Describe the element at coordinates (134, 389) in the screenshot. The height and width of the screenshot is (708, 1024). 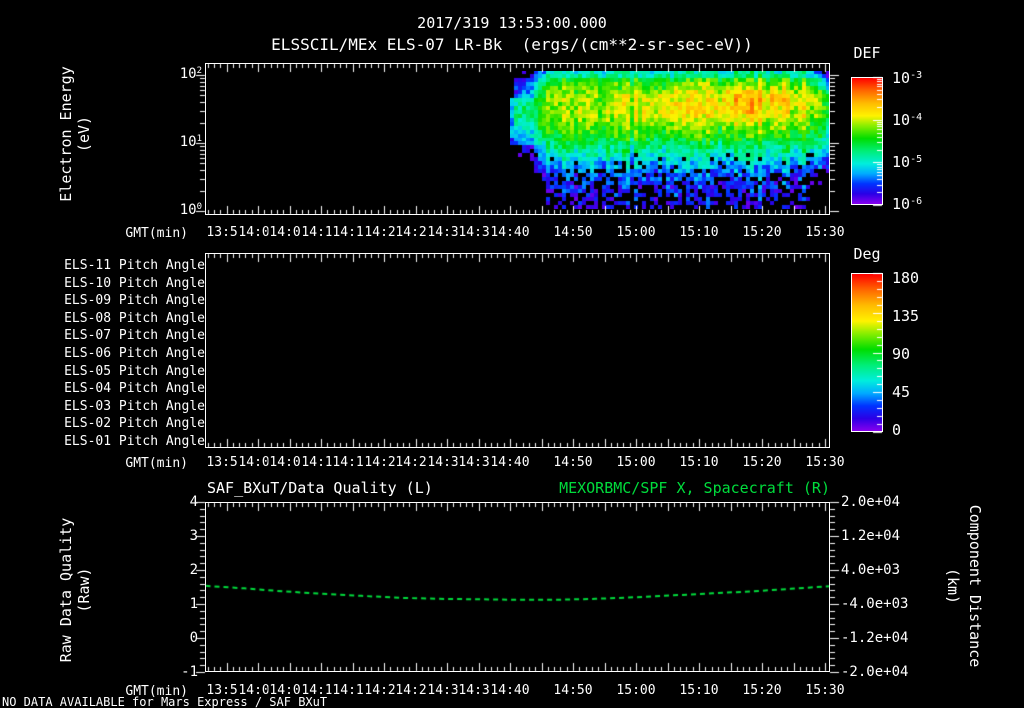
I see `pitch-row-label: ELS-04 Pitch Angle` at that location.